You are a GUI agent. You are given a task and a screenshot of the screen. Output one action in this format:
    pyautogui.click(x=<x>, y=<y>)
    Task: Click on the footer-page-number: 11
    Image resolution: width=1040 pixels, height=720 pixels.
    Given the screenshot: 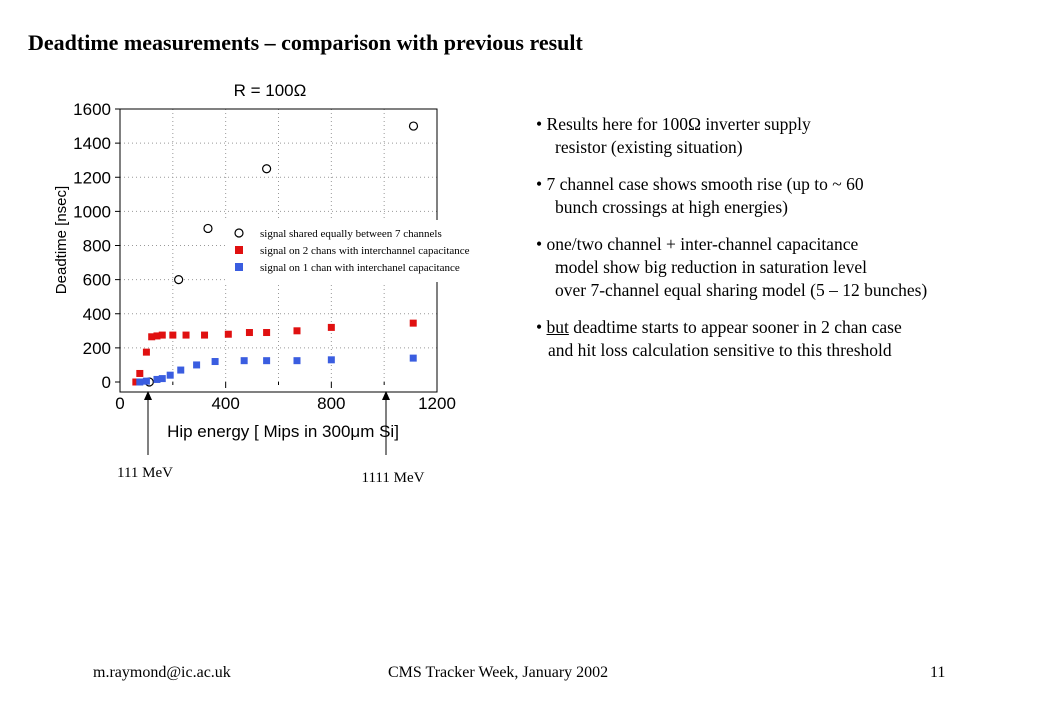 What is the action you would take?
    pyautogui.click(x=938, y=672)
    